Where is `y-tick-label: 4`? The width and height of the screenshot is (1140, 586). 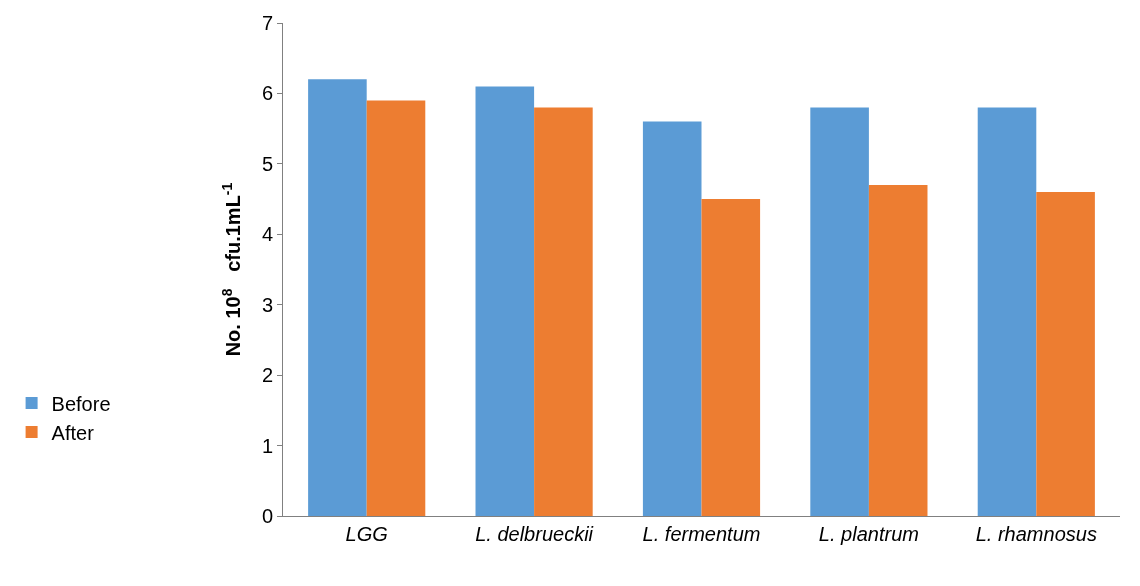 y-tick-label: 4 is located at coordinates (267, 234).